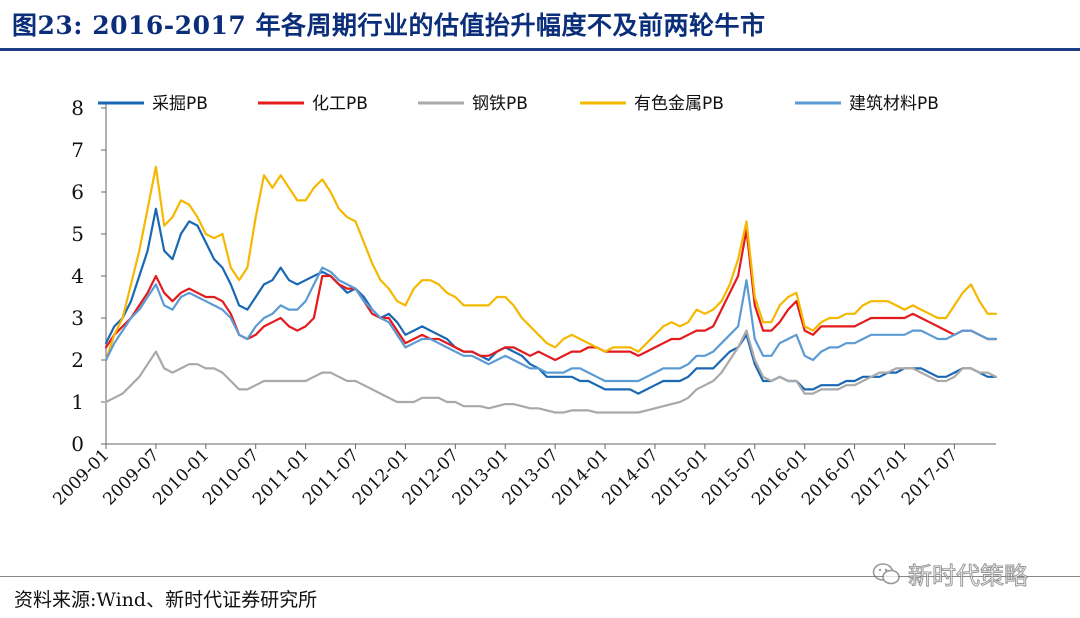 The height and width of the screenshot is (618, 1080). What do you see at coordinates (180, 104) in the screenshot?
I see `legend-label: 采掘PB` at bounding box center [180, 104].